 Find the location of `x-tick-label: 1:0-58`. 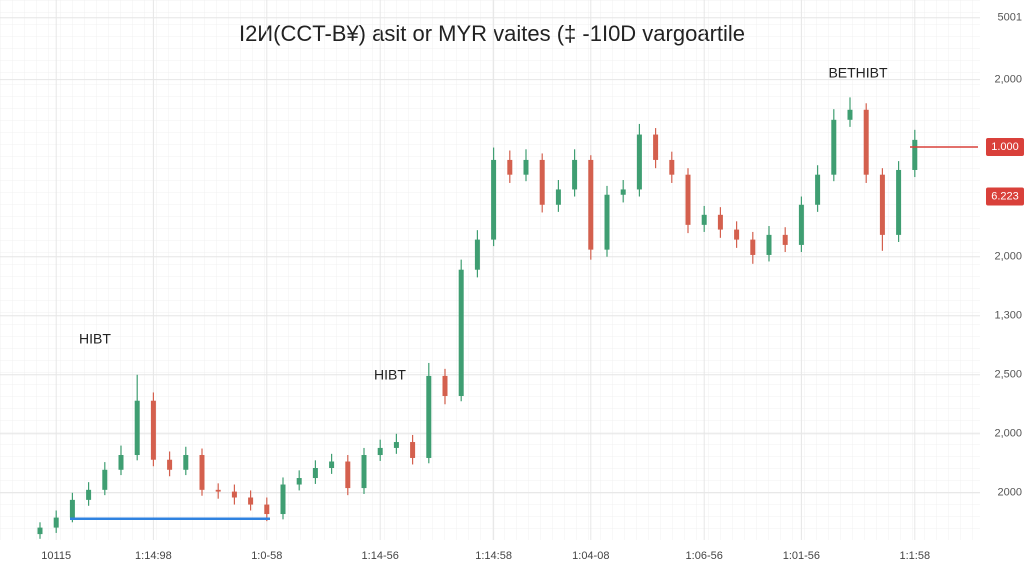

x-tick-label: 1:0-58 is located at coordinates (266, 556).